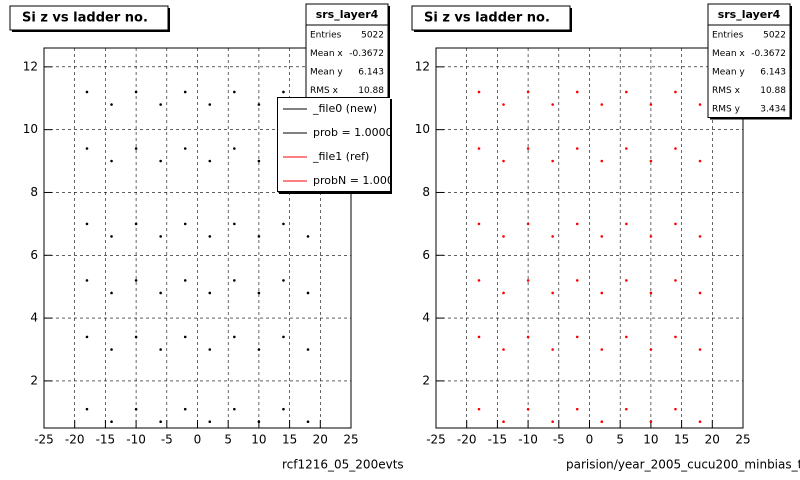 This screenshot has width=800, height=480. I want to click on legend-label: _file1 (ref), so click(340, 156).